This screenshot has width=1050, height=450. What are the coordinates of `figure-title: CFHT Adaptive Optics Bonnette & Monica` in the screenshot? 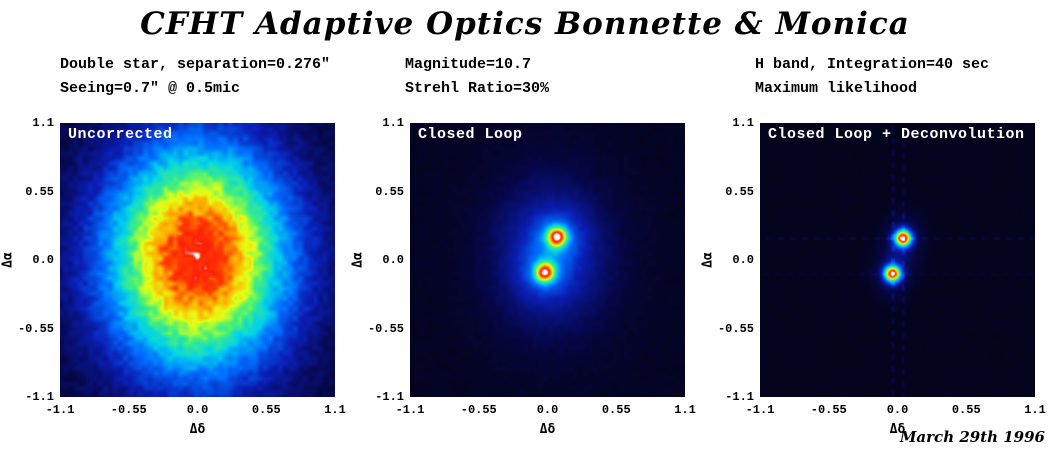 It's located at (525, 24).